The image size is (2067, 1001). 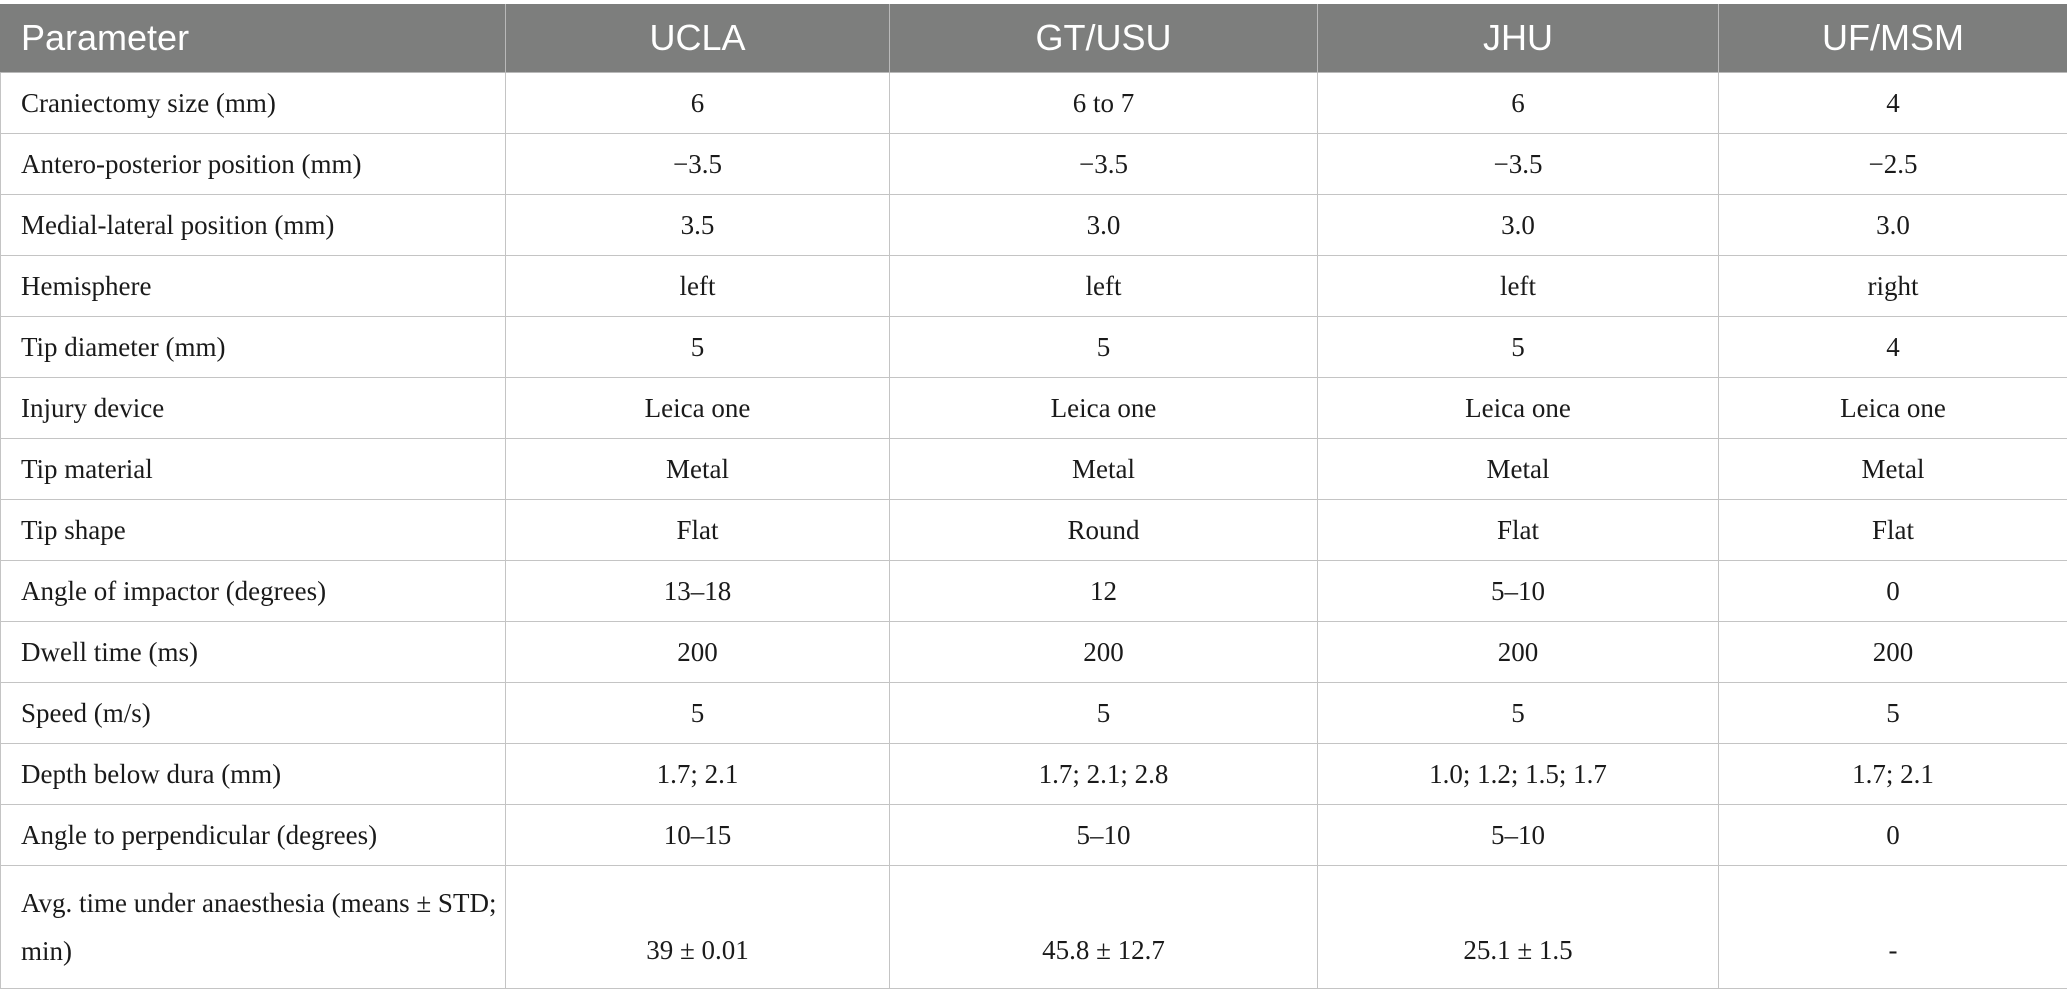 I want to click on table-header: Parameter UCLA GT/USU JHU UF/MSM, so click(x=1033, y=38).